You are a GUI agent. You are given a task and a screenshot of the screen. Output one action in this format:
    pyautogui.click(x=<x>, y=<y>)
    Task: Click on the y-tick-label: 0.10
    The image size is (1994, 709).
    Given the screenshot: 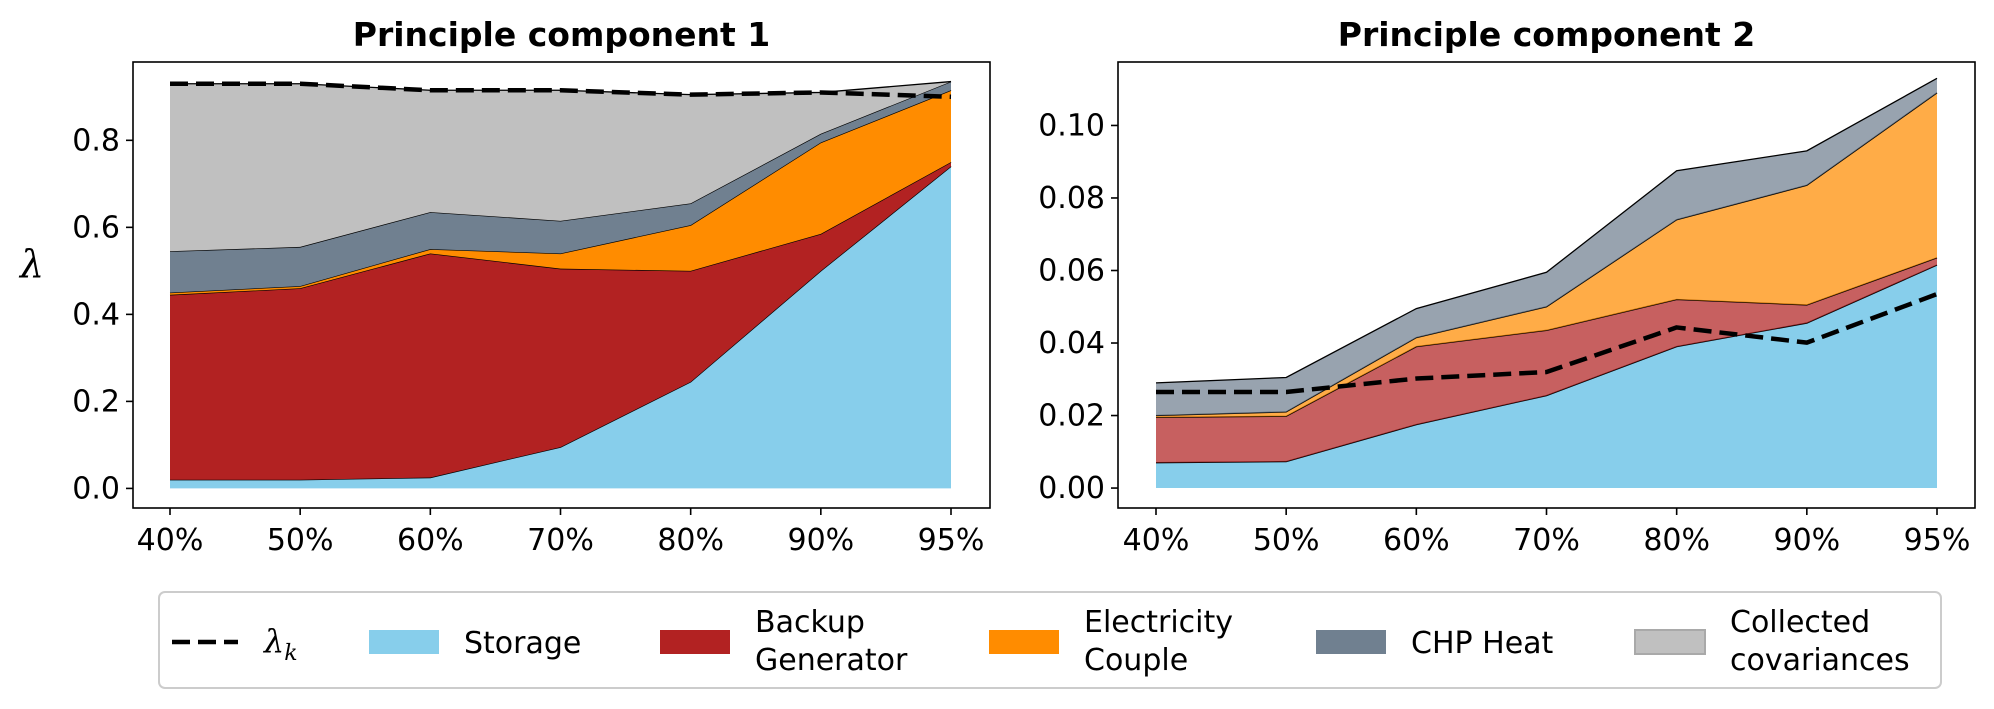 What is the action you would take?
    pyautogui.click(x=1071, y=125)
    